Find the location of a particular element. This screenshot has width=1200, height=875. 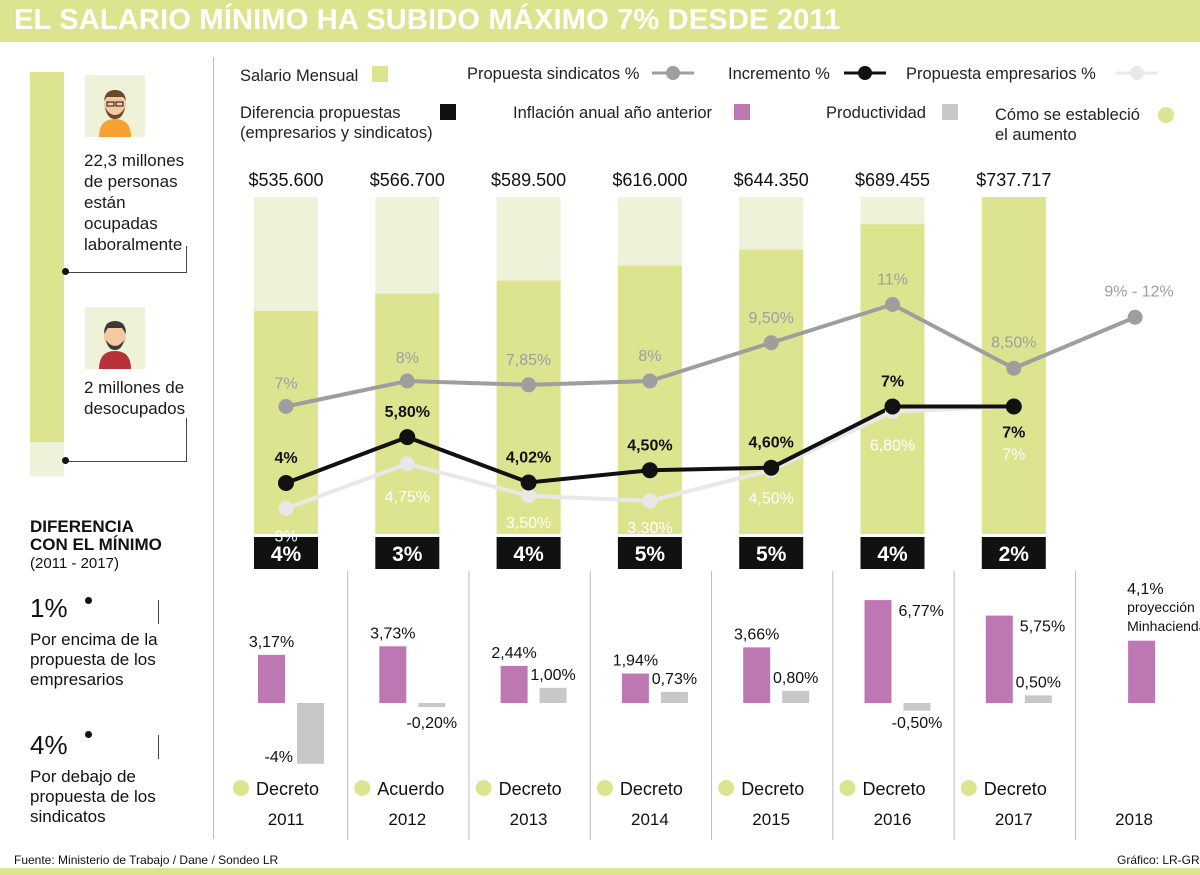

employers-label: 6,80% is located at coordinates (892, 446).